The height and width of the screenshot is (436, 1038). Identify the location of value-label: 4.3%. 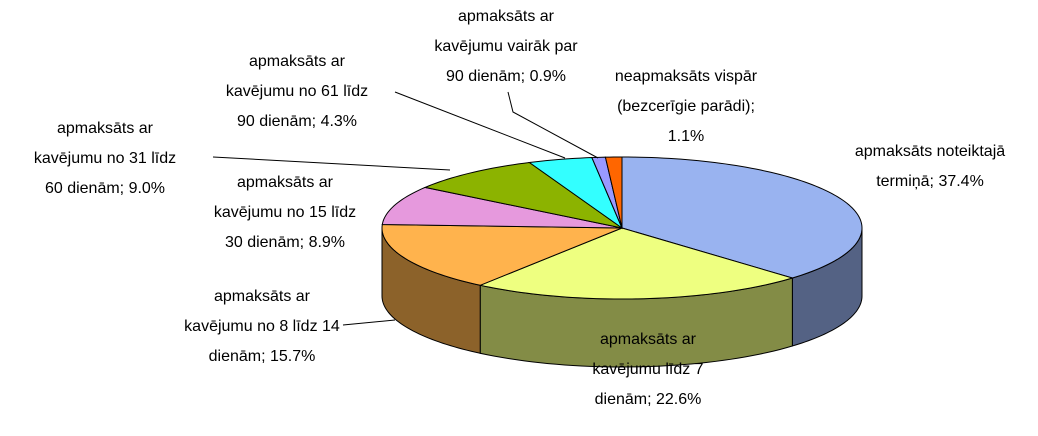
(334, 121).